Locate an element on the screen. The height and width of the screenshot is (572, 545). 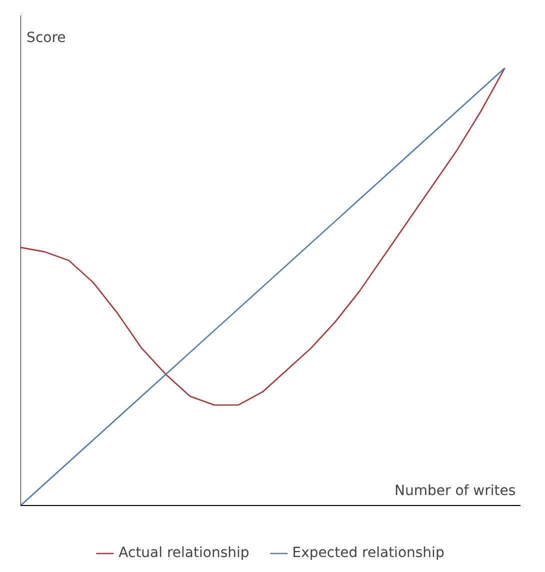
x-axis-title: Number of writes is located at coordinates (455, 491).